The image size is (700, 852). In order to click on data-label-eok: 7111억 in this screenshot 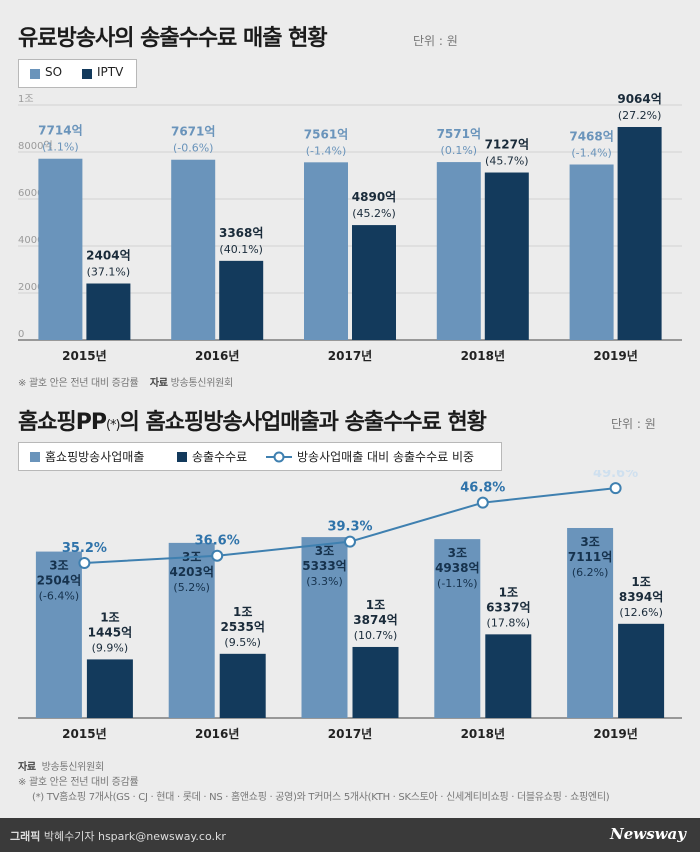, I will do `click(590, 557)`.